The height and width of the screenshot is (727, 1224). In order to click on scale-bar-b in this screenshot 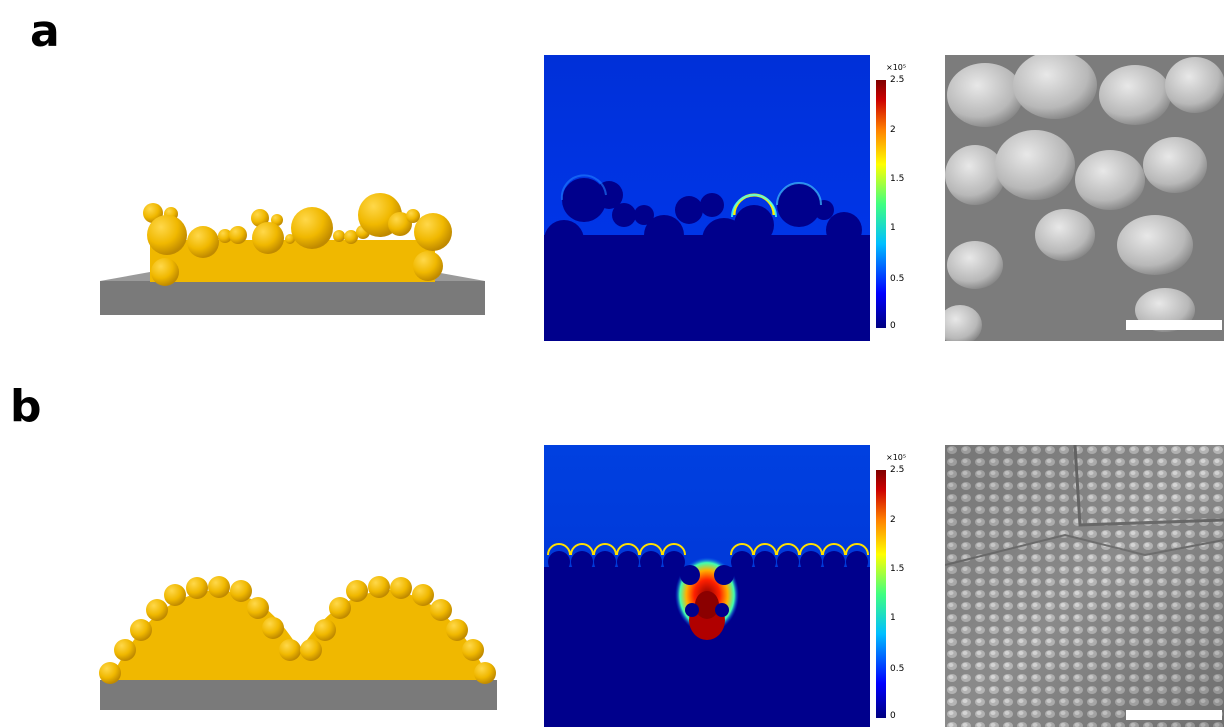, I will do `click(1174, 715)`.